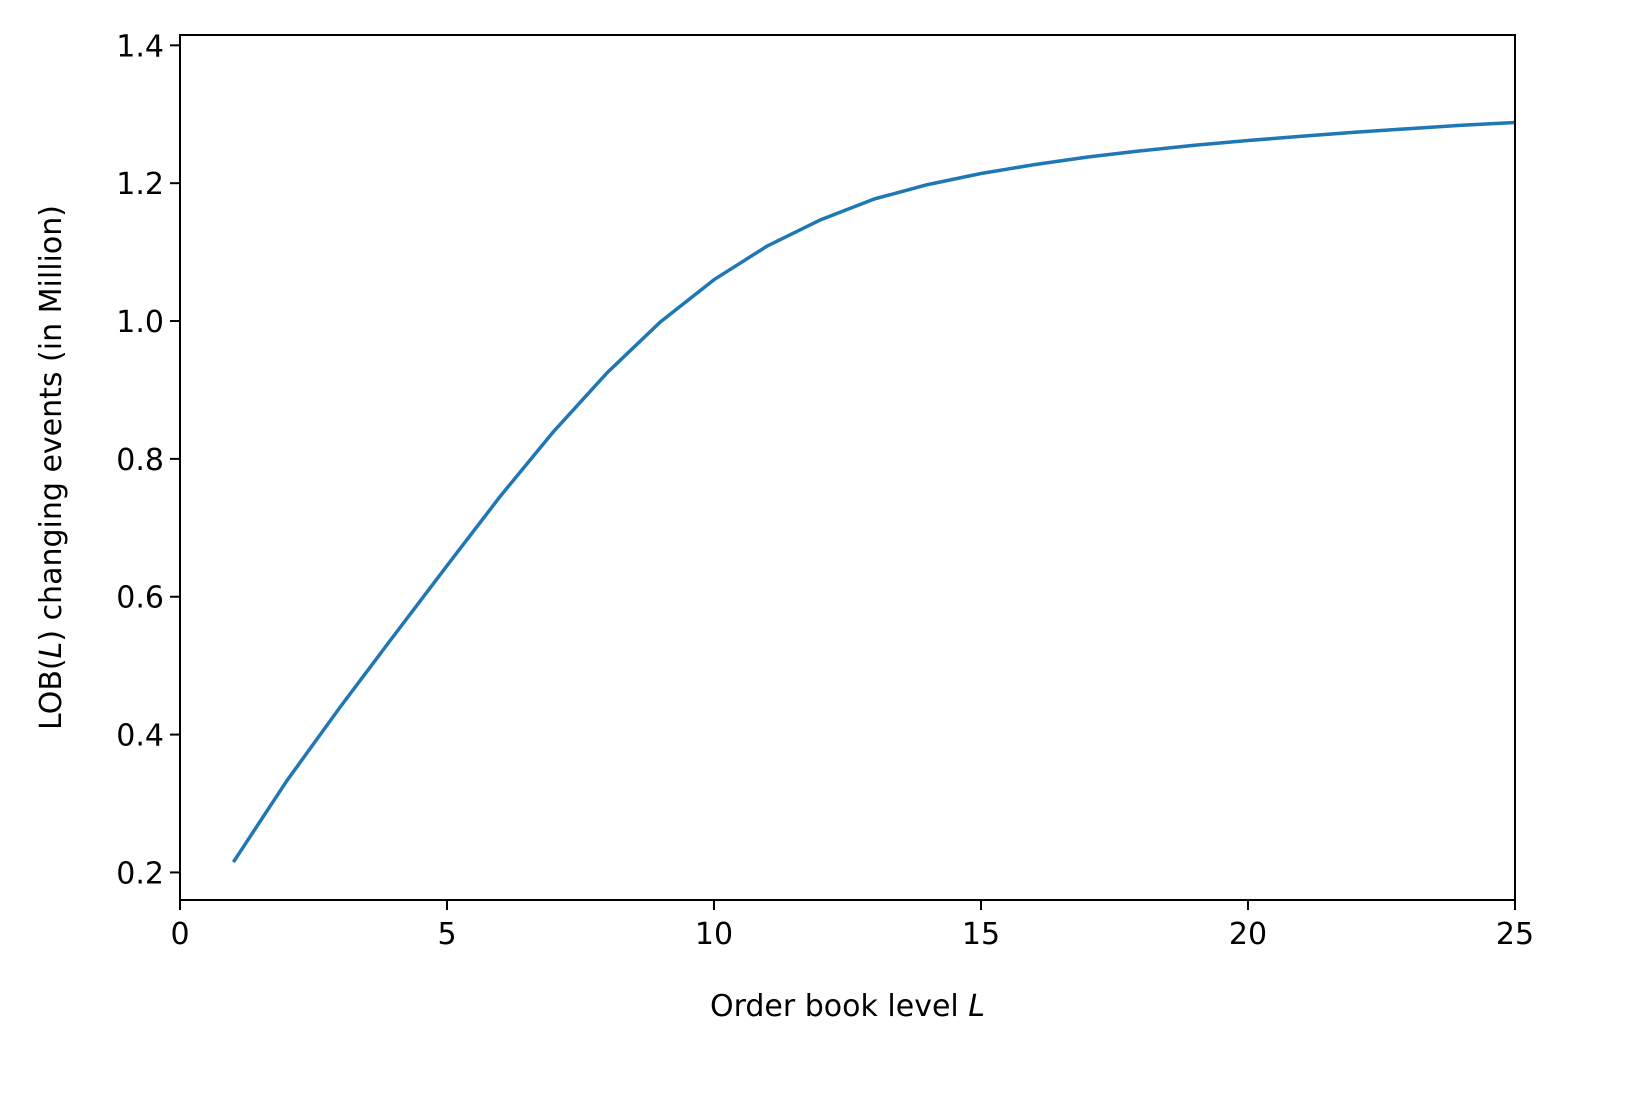  Describe the element at coordinates (1248, 934) in the screenshot. I see `x-tick-label: 20` at that location.